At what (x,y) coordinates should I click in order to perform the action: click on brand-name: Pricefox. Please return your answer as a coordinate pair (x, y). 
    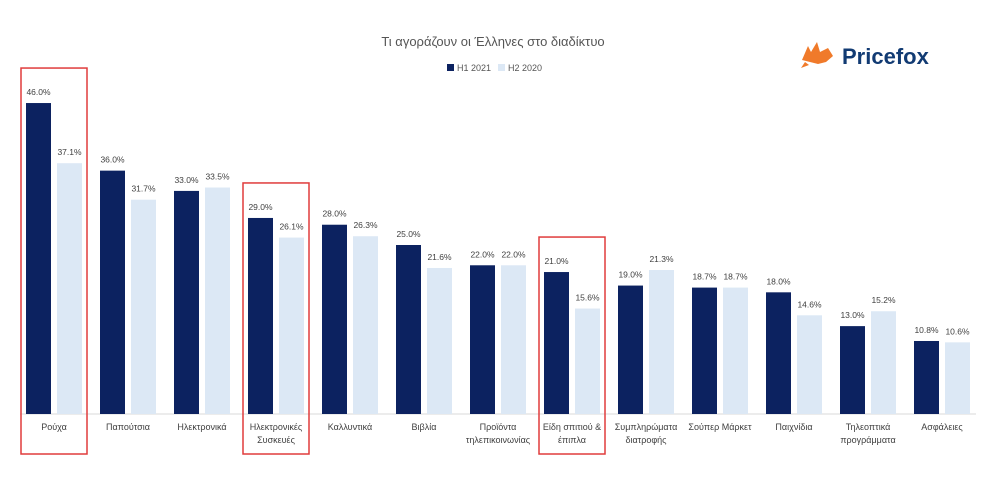
    Looking at the image, I should click on (886, 56).